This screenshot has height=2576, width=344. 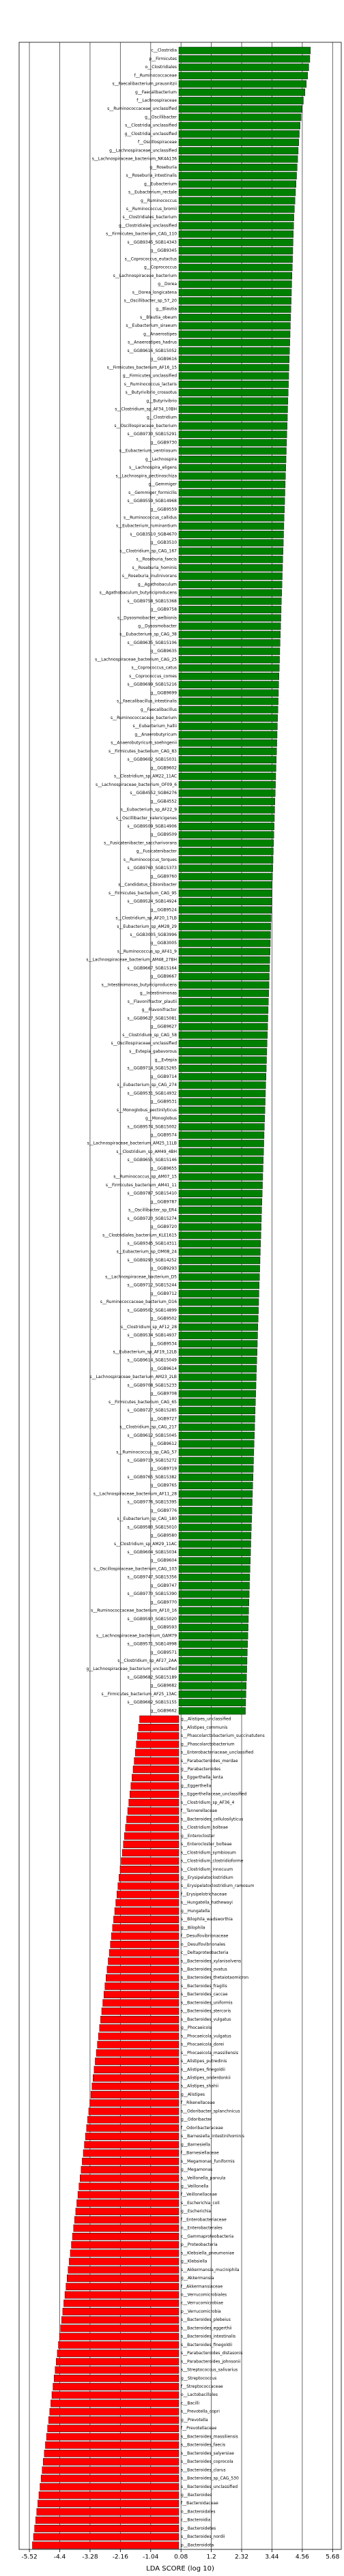 I want to click on bar-label: s__GGB9531_SGB14932, so click(x=152, y=1093).